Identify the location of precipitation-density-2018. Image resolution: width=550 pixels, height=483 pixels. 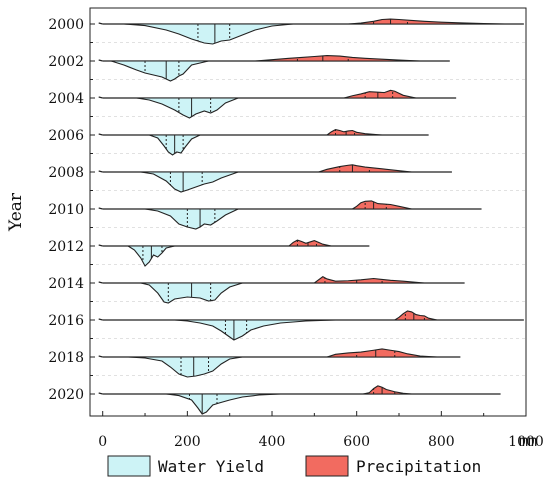
(382, 353).